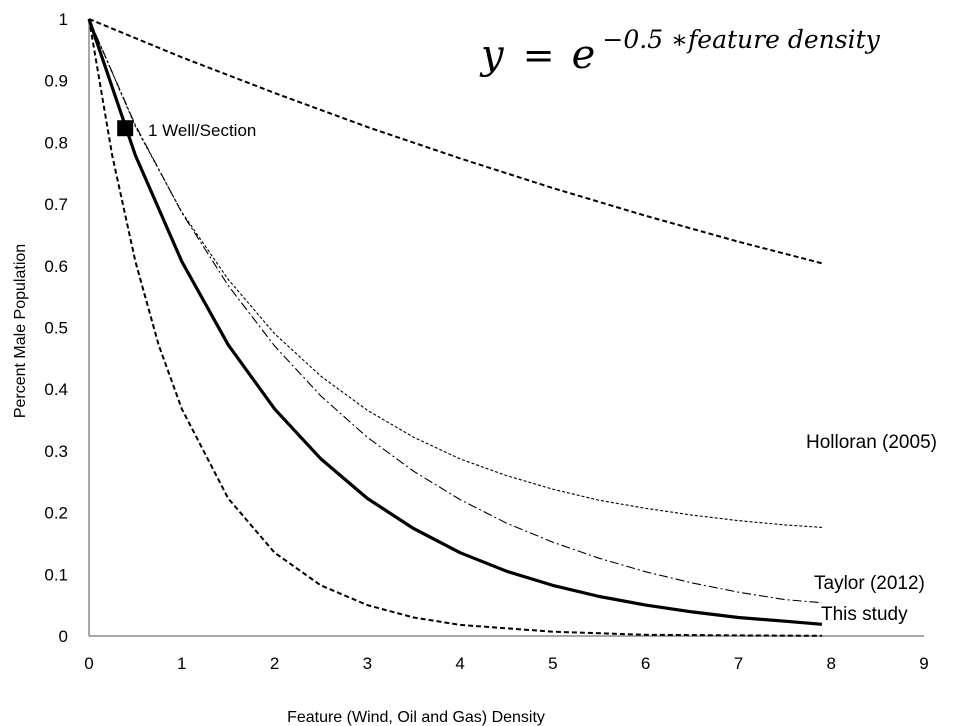 The width and height of the screenshot is (964, 726). What do you see at coordinates (864, 614) in the screenshot?
I see `series-label-this-study: This study` at bounding box center [864, 614].